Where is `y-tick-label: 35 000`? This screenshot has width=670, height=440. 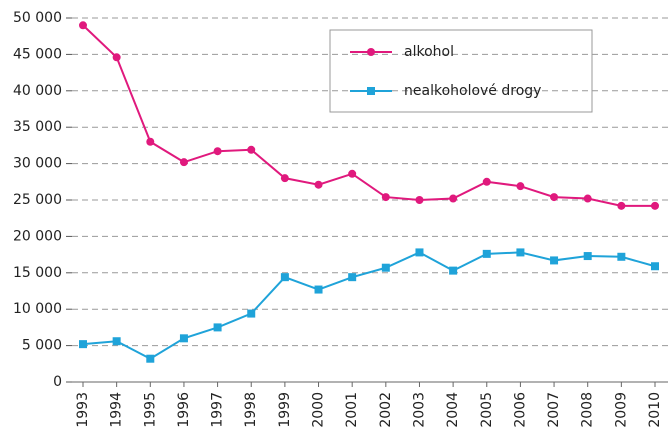 y-tick-label: 35 000 is located at coordinates (37, 127).